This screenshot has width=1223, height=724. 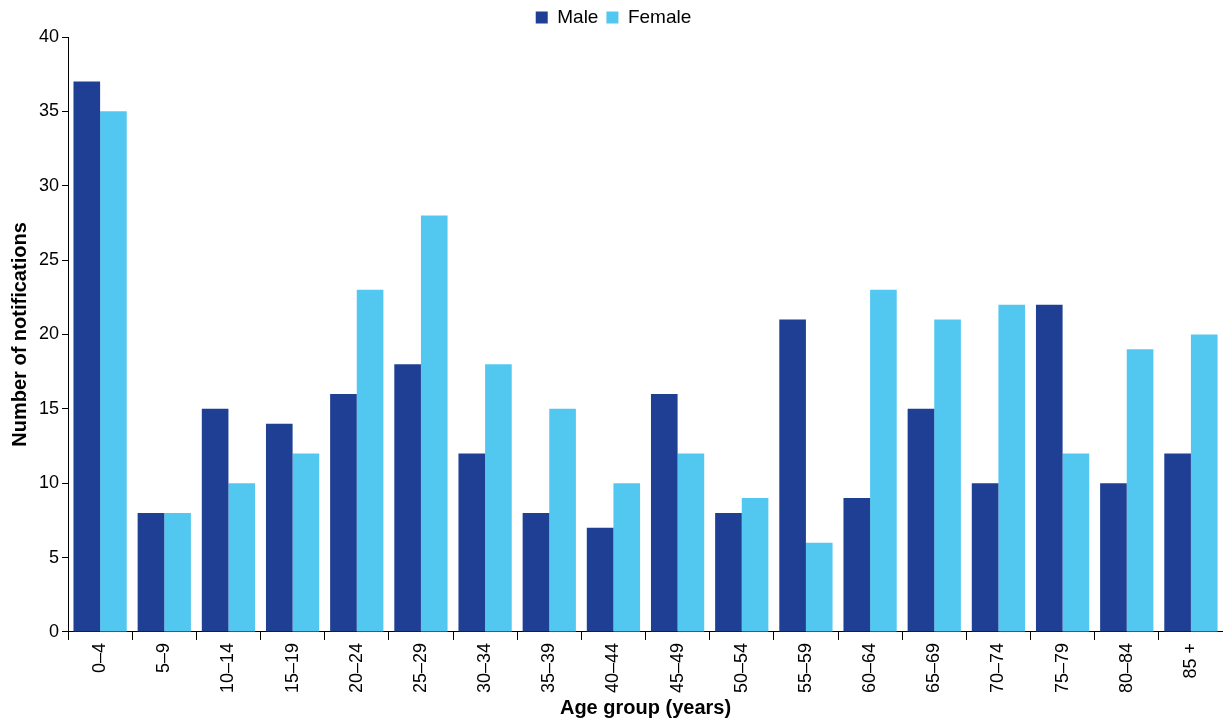 What do you see at coordinates (419, 668) in the screenshot?
I see `x-tick-label: 25–29` at bounding box center [419, 668].